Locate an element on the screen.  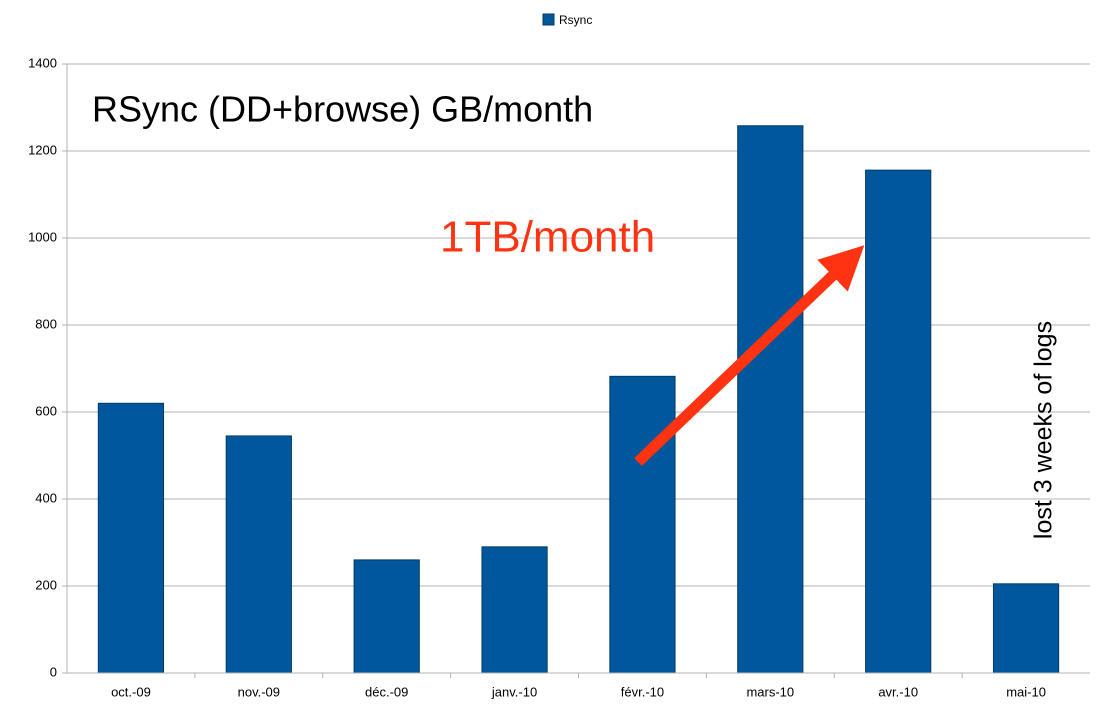
x-tick-label: mai-10 is located at coordinates (1026, 691).